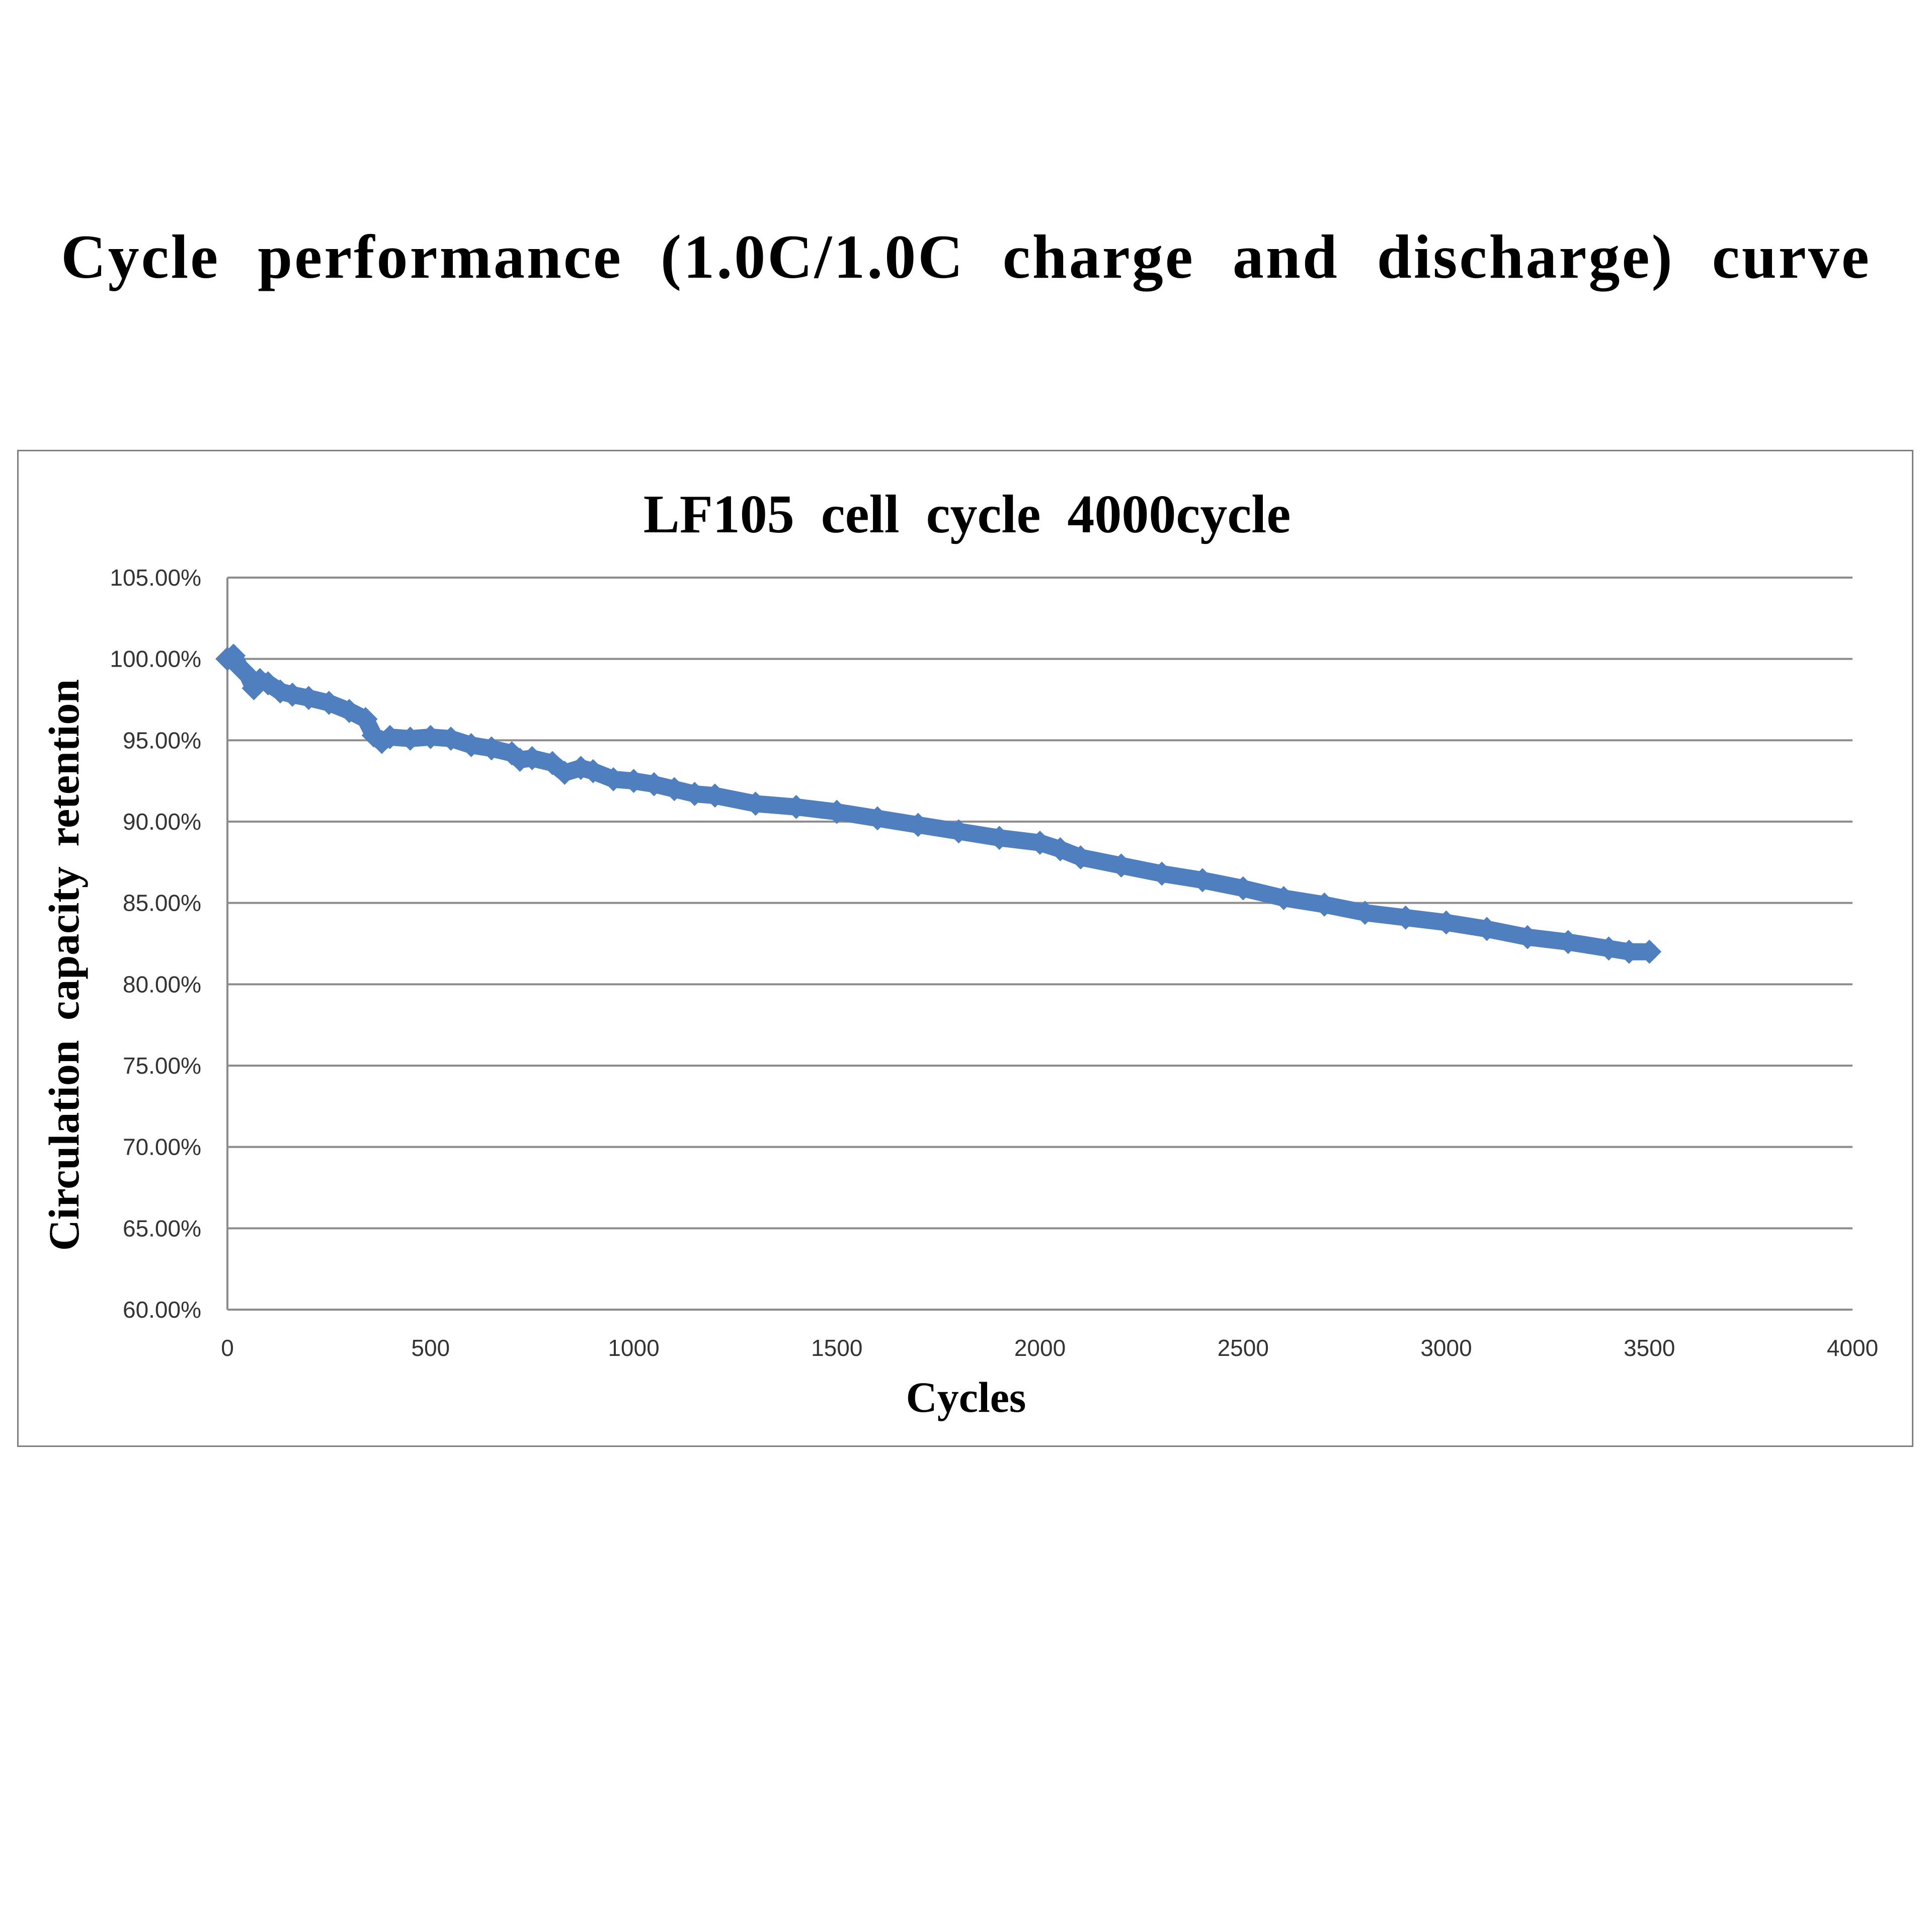 The width and height of the screenshot is (1932, 1932). Describe the element at coordinates (156, 659) in the screenshot. I see `y-tick-label: 100.00%` at that location.